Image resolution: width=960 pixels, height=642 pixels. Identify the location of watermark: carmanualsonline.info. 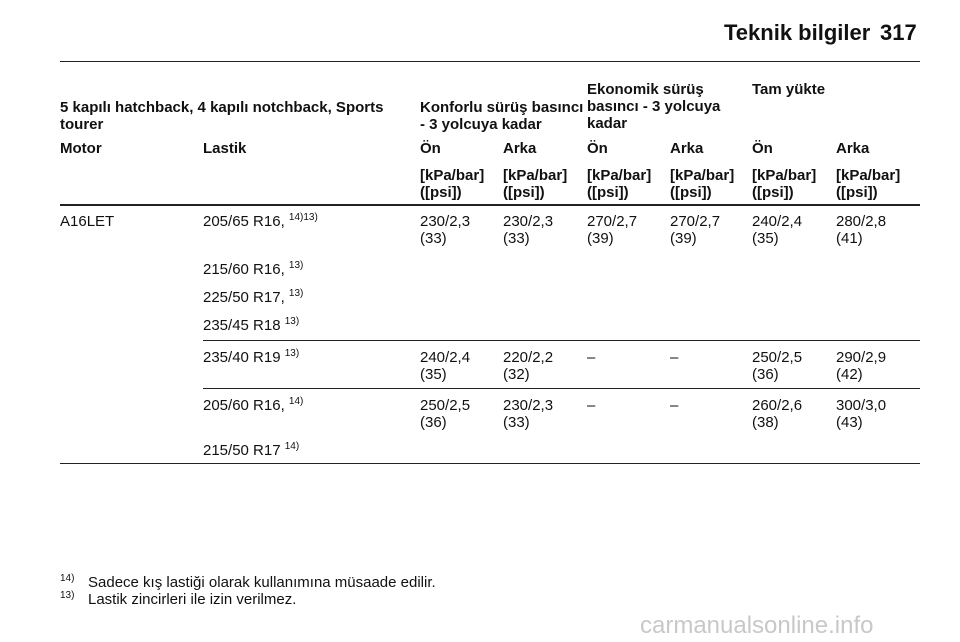
(757, 625).